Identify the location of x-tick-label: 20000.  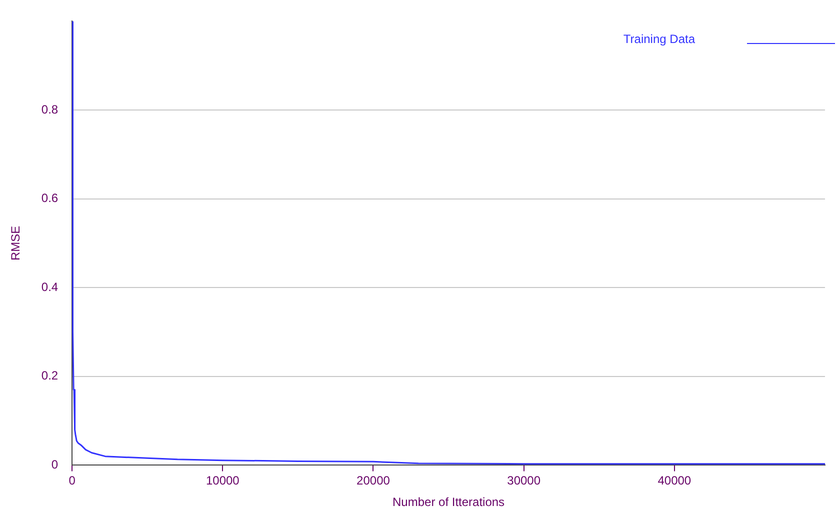
(373, 481).